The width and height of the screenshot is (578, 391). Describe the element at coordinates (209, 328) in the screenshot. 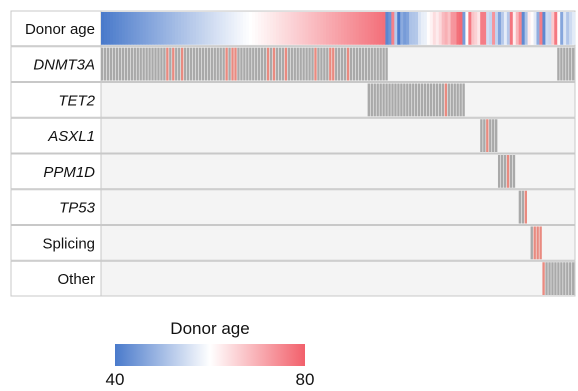

I see `legend-title: Donor age` at that location.